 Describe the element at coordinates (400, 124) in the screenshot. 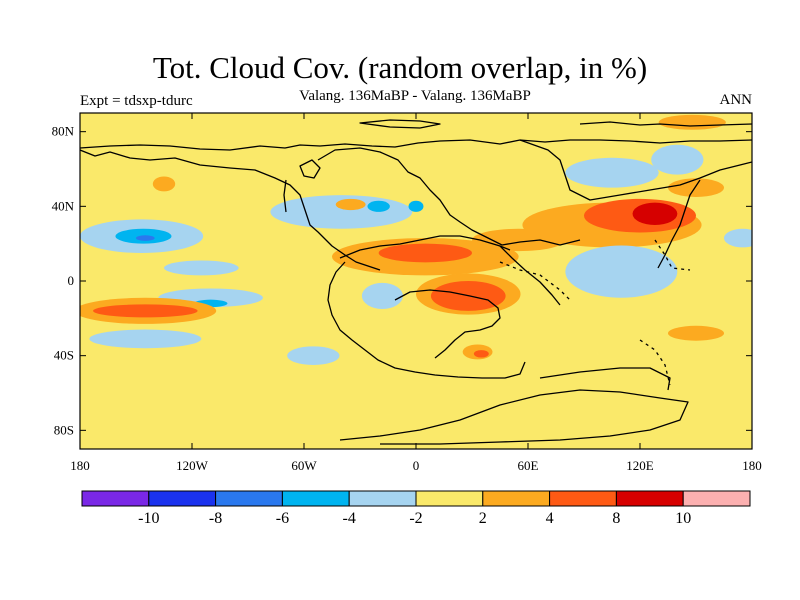

I see `coastline-arctic-islands` at that location.